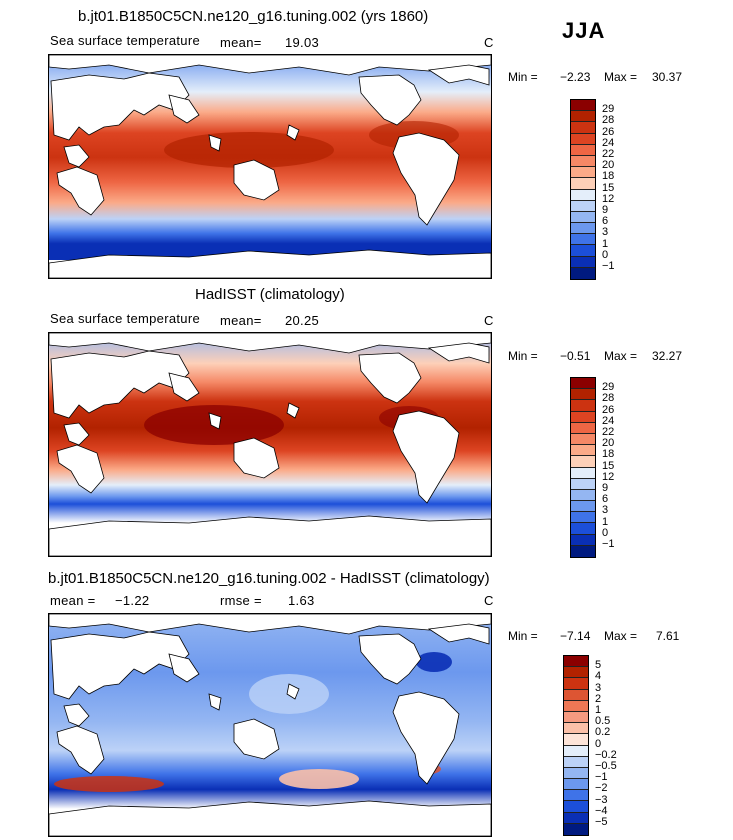 This screenshot has height=840, width=733. What do you see at coordinates (575, 77) in the screenshot?
I see `panel1-min-value: −2.23` at bounding box center [575, 77].